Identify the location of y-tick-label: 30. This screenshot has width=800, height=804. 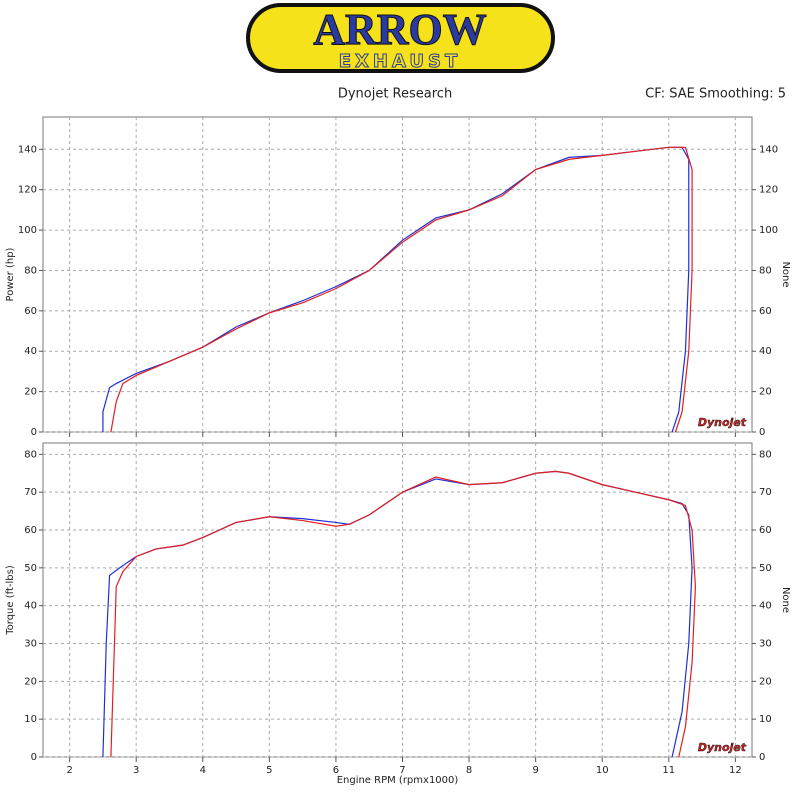
(30, 644).